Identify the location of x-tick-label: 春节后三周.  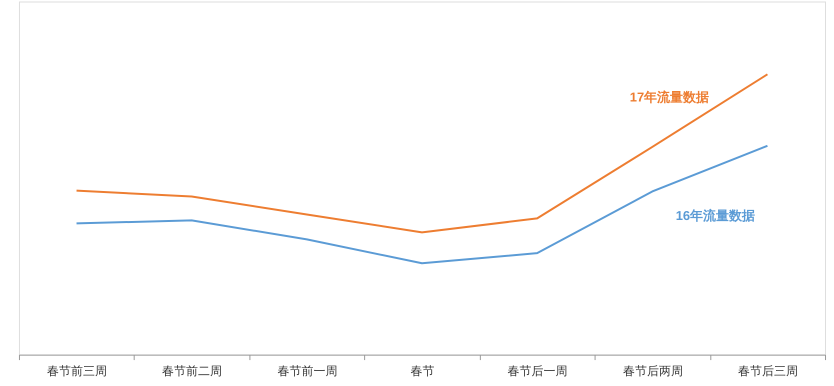
(768, 371).